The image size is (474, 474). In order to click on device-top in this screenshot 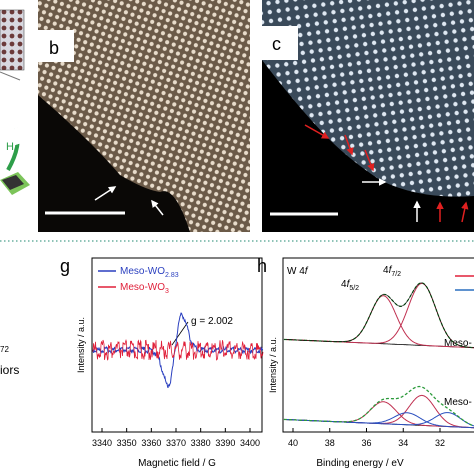, I will do `click(13, 182)`.